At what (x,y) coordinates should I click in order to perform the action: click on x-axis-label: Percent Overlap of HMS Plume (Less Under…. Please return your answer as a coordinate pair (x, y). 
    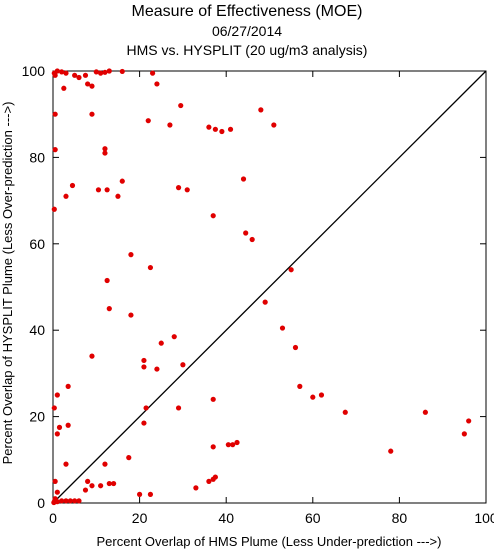
    Looking at the image, I should click on (269, 541).